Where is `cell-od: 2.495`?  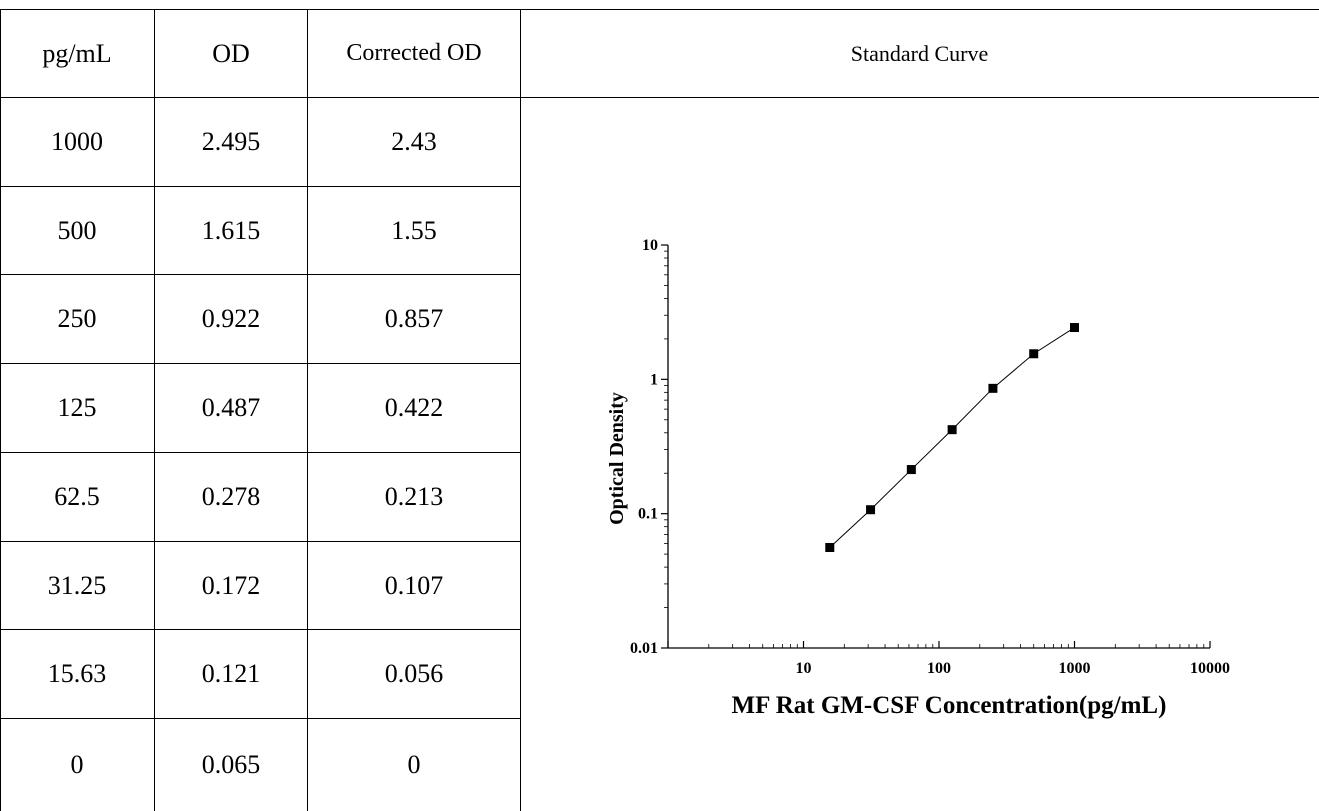
cell-od: 2.495 is located at coordinates (231, 141).